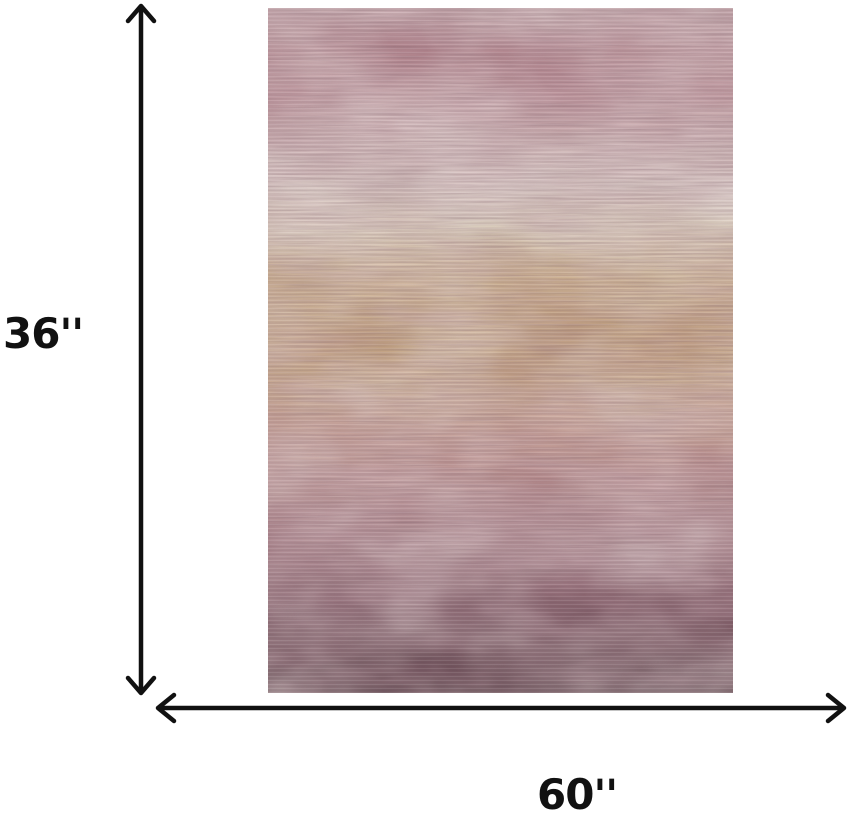 The height and width of the screenshot is (819, 850). I want to click on arrow-left-icon, so click(166, 708).